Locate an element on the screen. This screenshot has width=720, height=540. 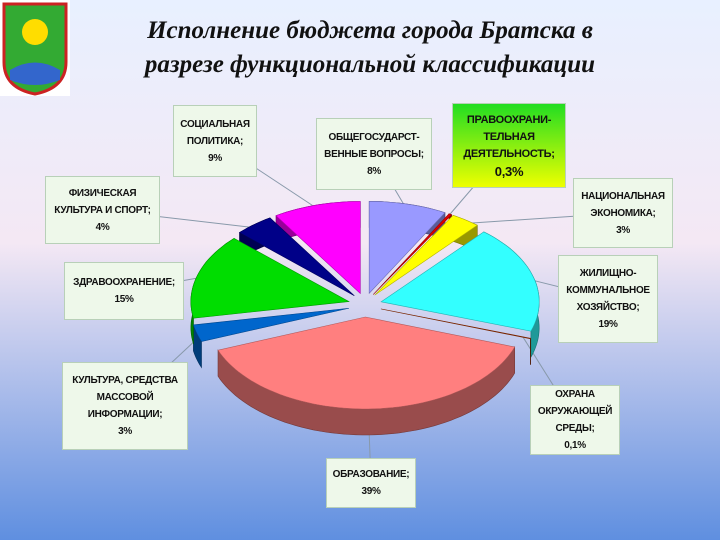
value-label: 0,1% is located at coordinates (575, 445).